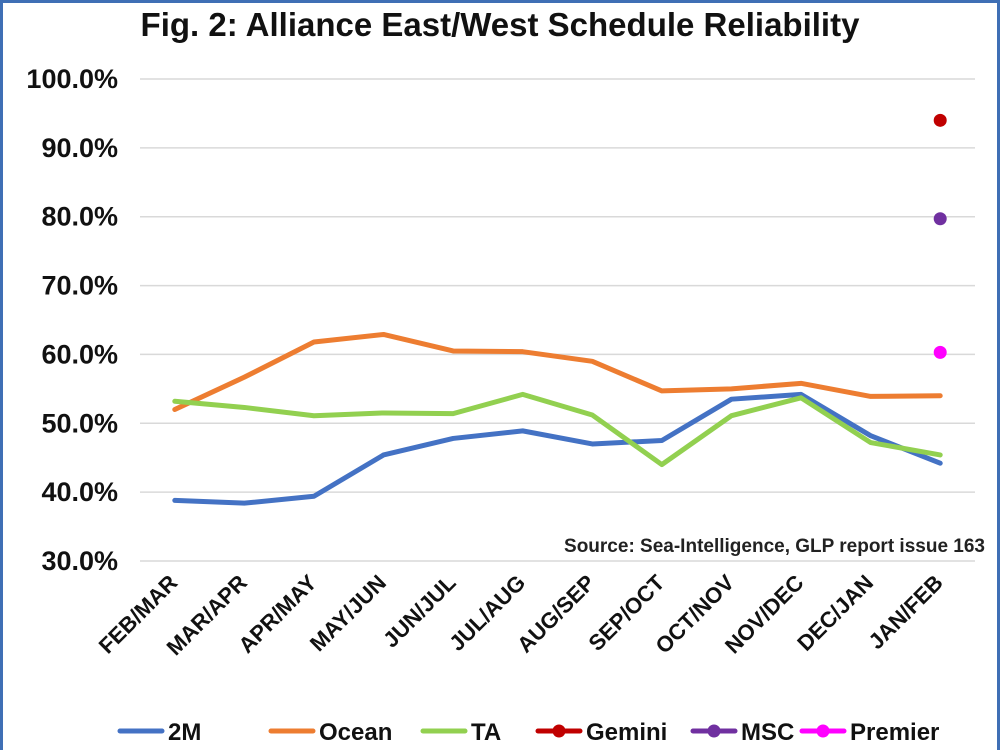  I want to click on legend: 2M Ocean TA Gemini MSC Premier, so click(528, 732).